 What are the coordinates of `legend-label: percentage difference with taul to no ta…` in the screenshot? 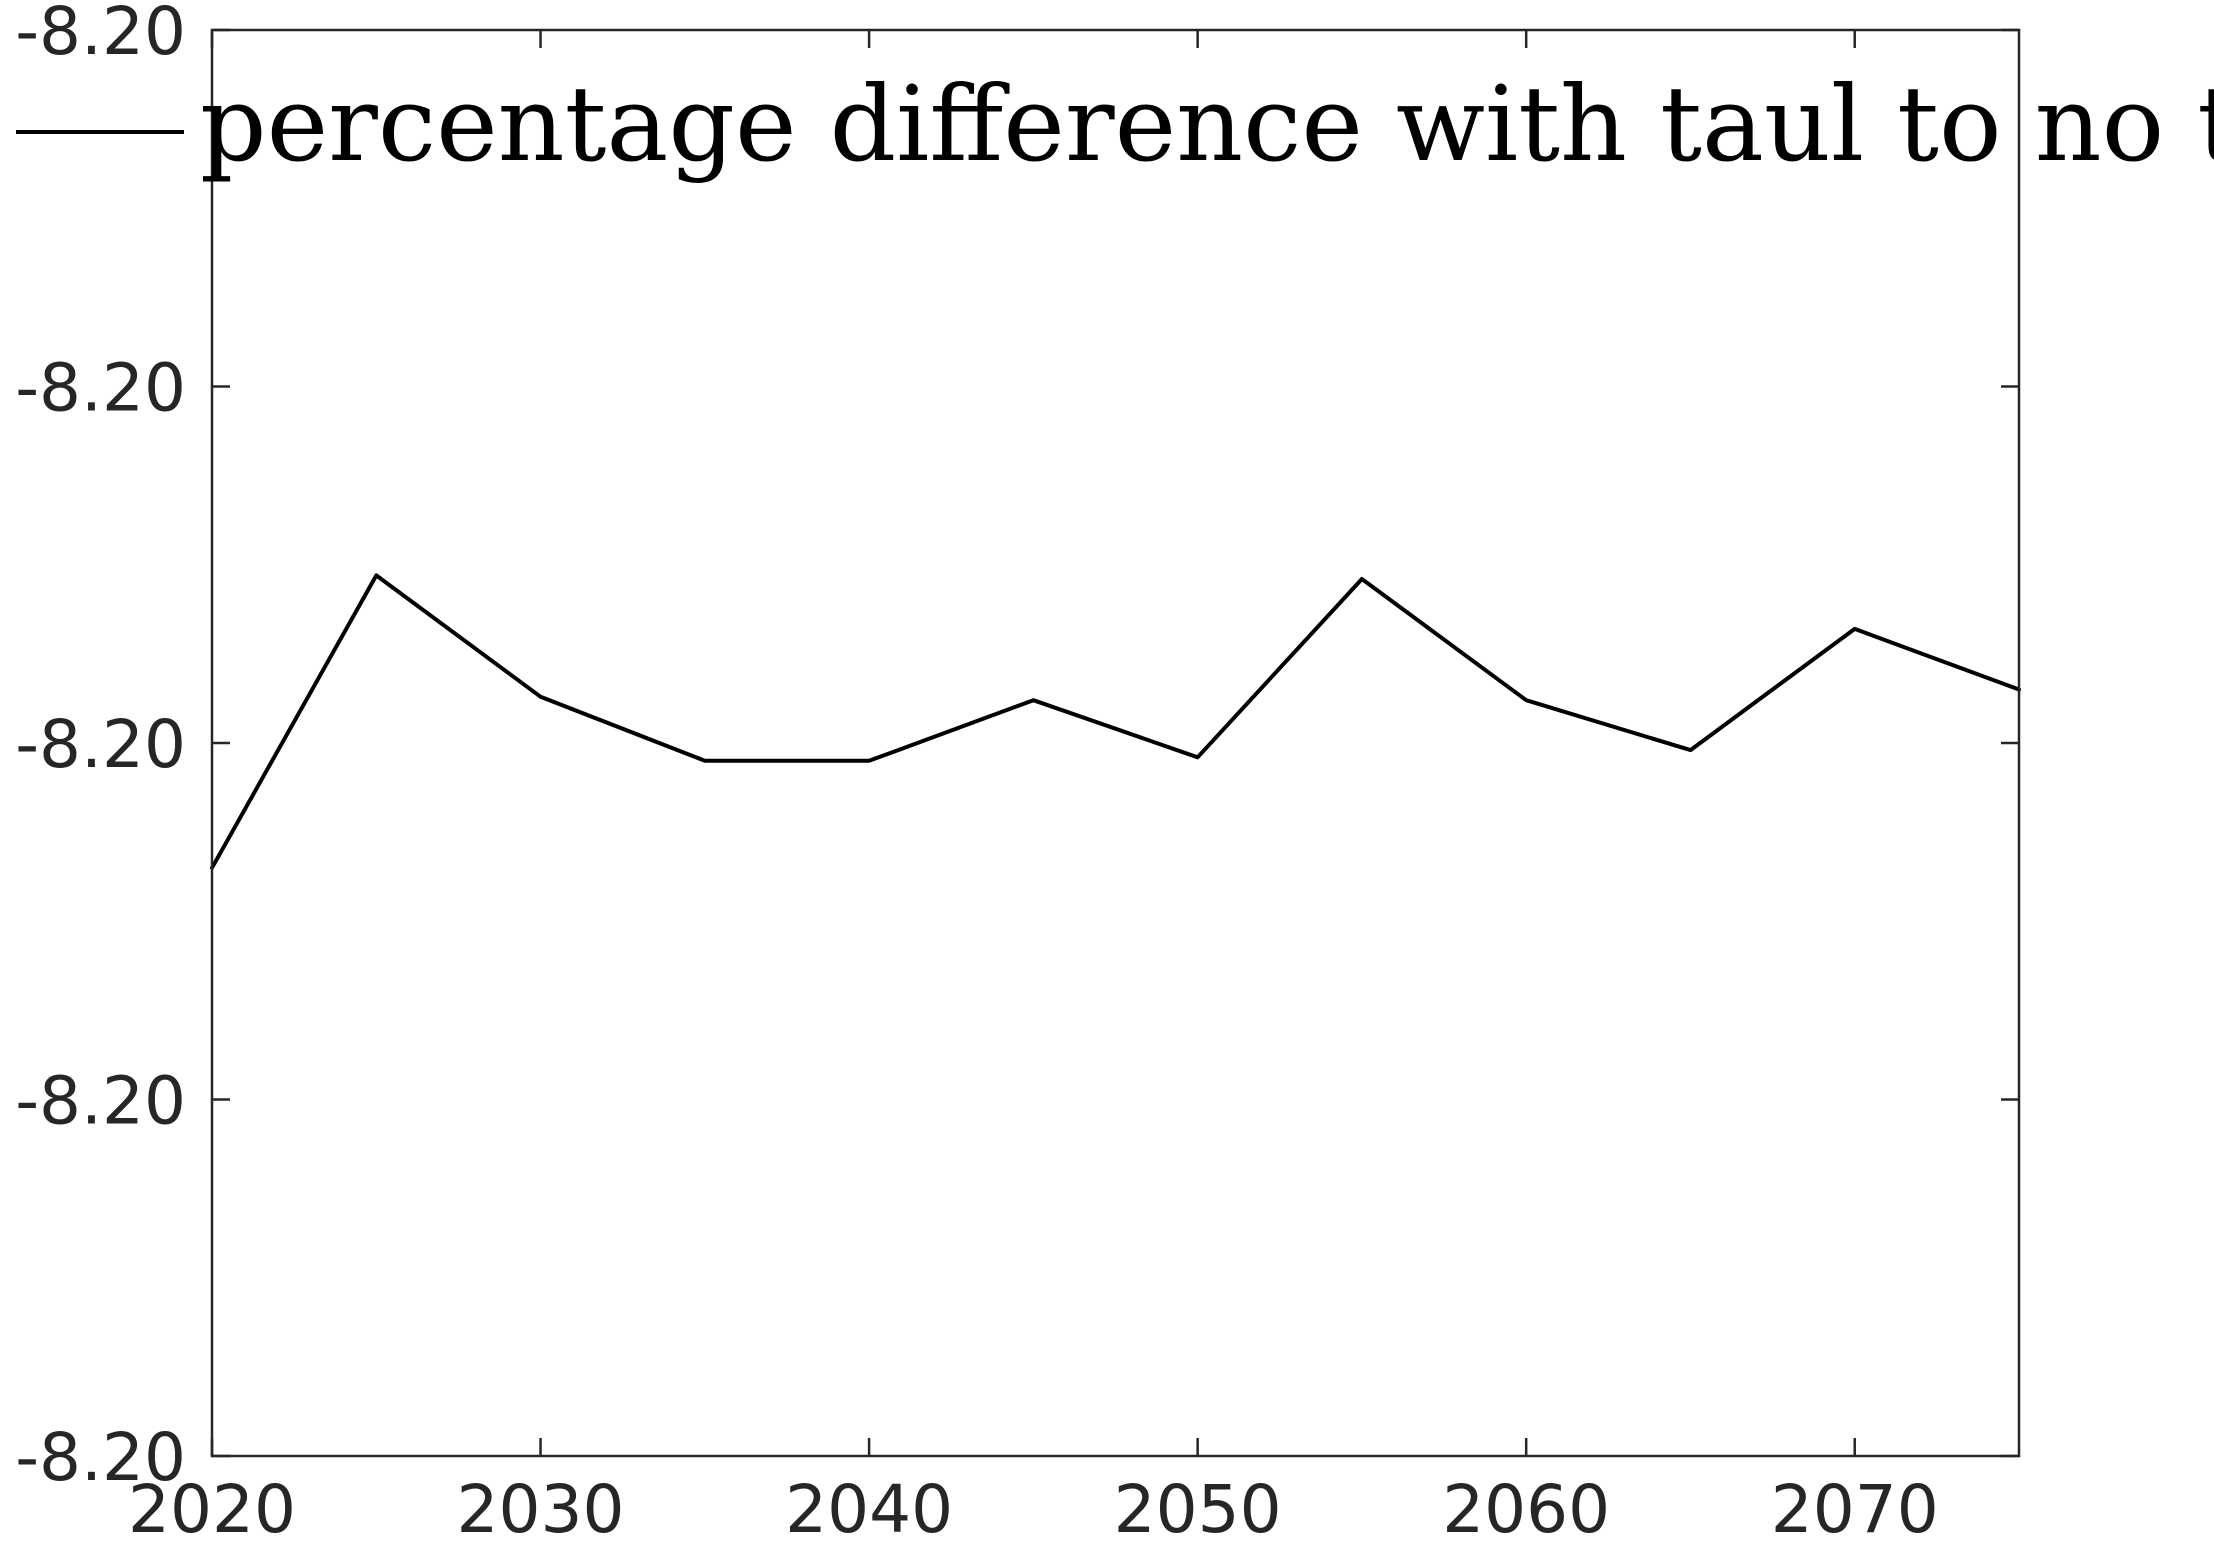 It's located at (1207, 124).